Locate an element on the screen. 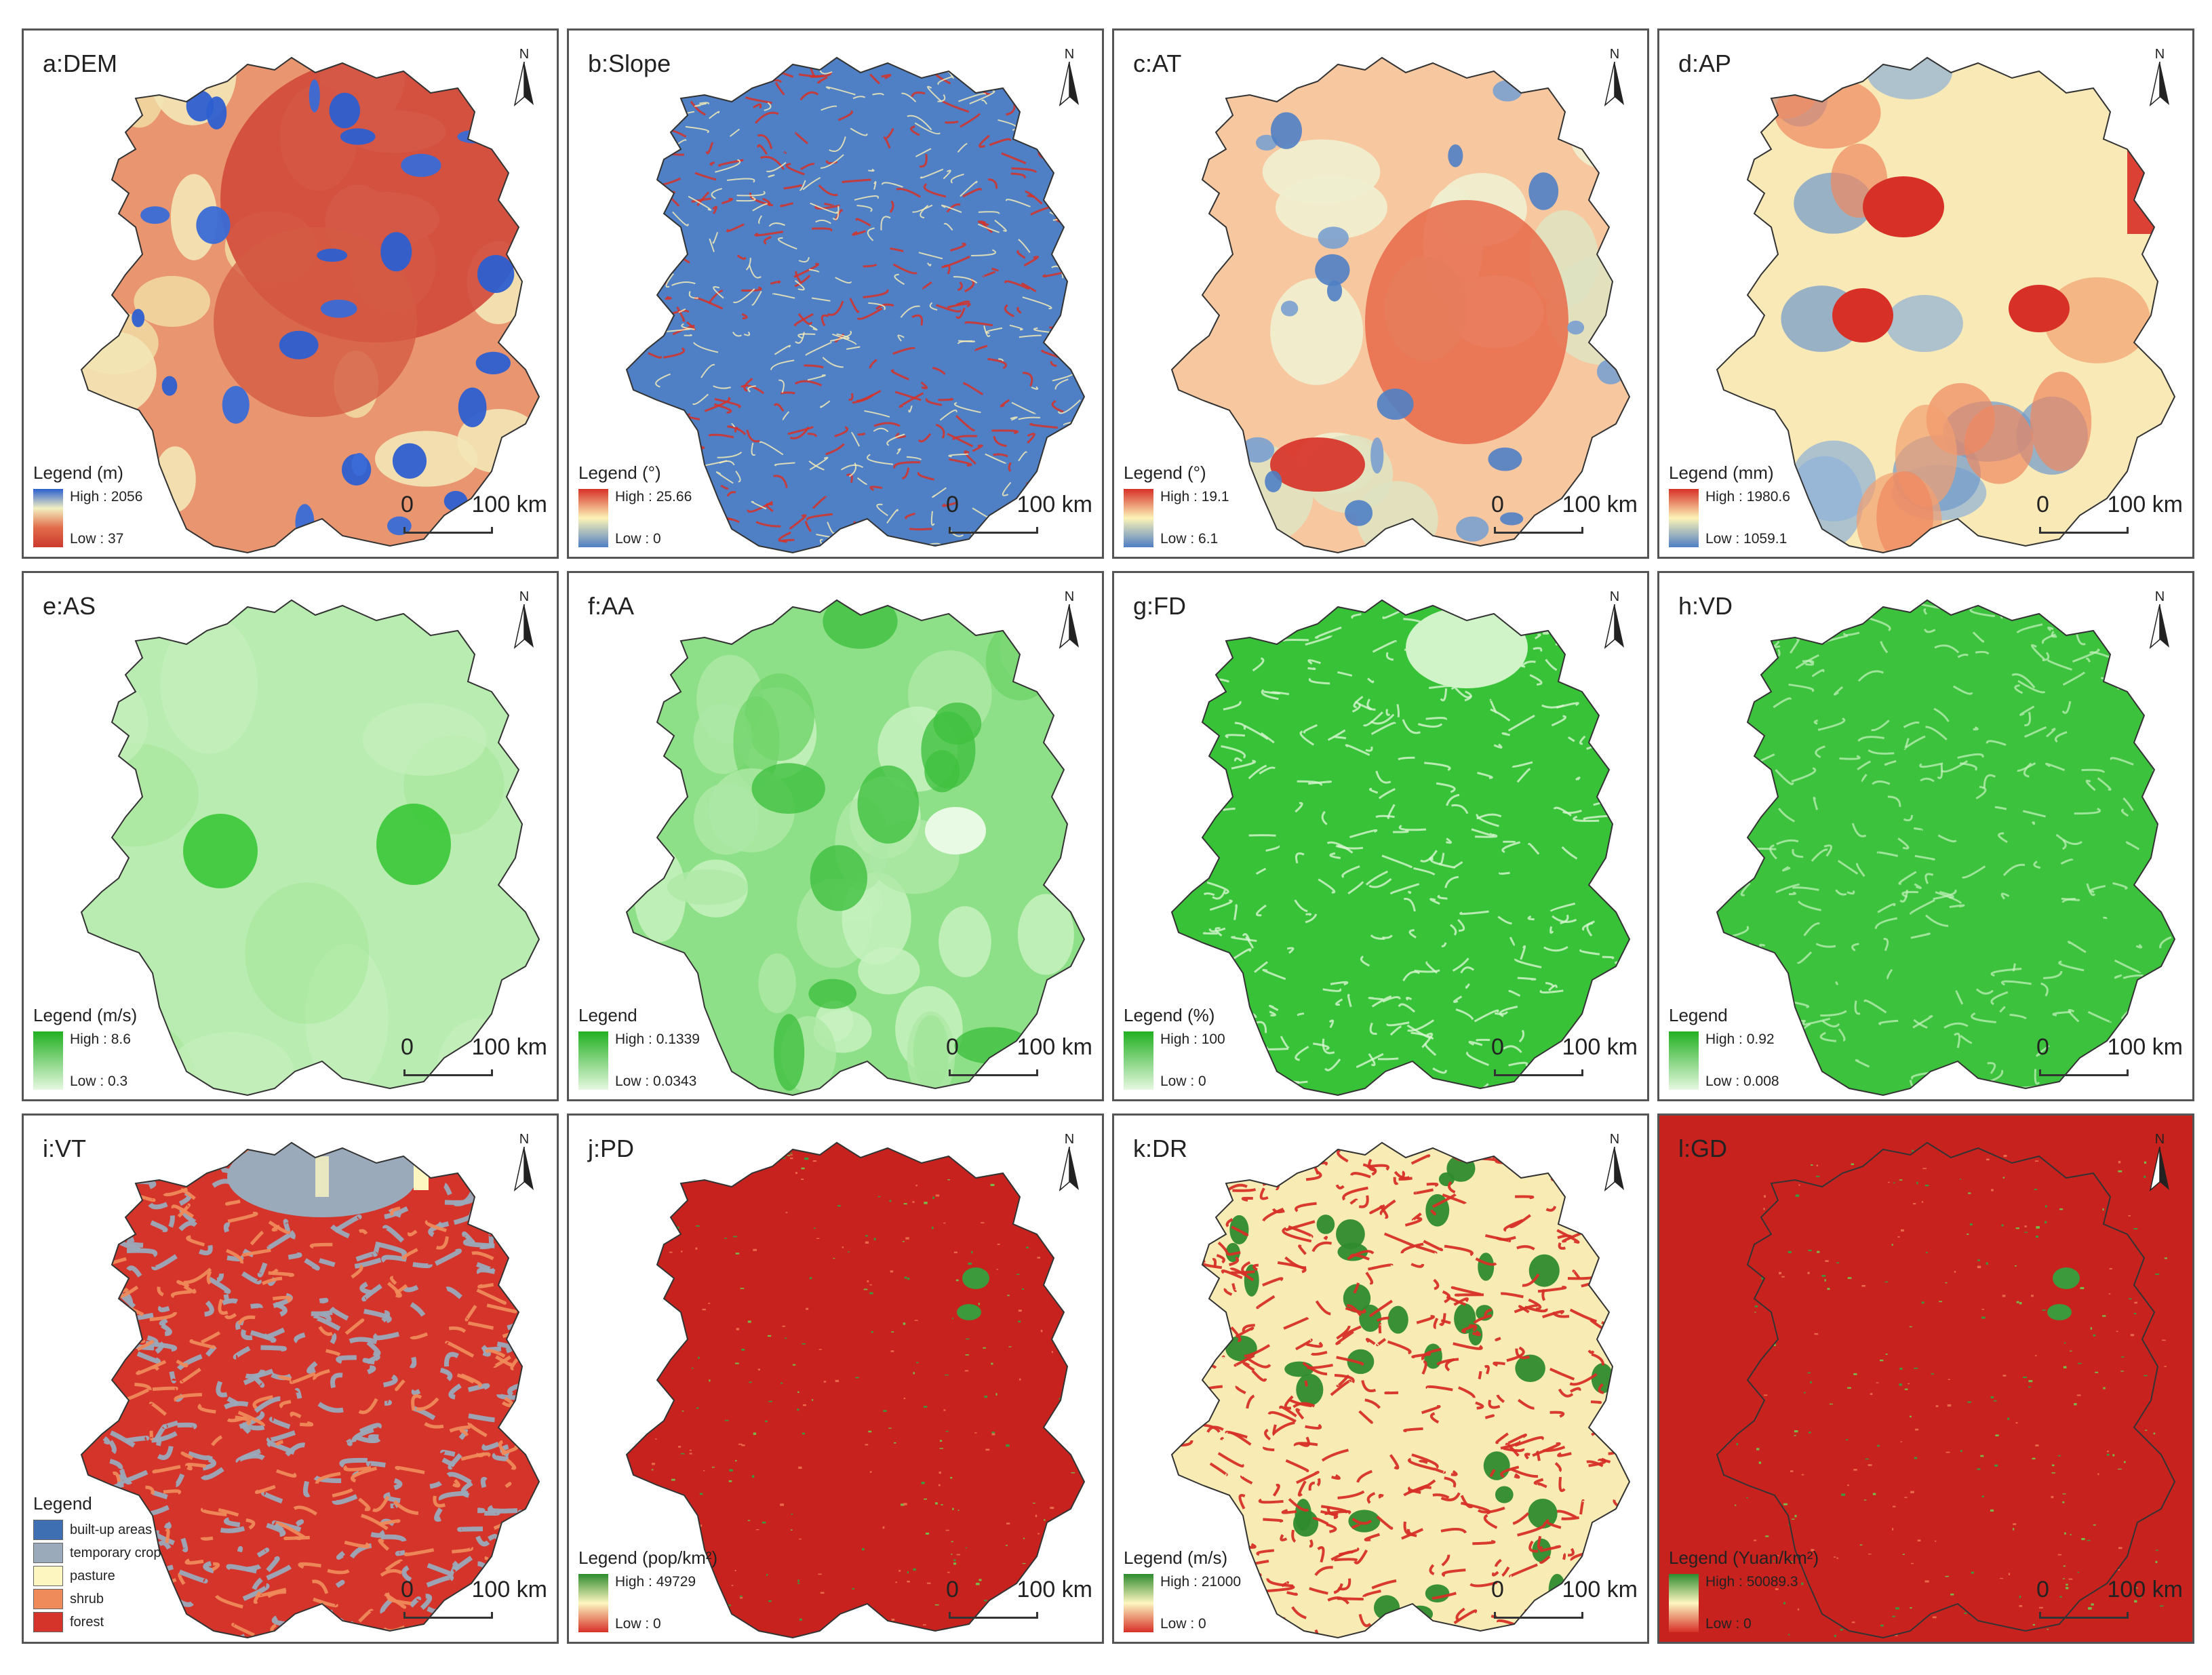  panel-title: b:Slope is located at coordinates (629, 63).